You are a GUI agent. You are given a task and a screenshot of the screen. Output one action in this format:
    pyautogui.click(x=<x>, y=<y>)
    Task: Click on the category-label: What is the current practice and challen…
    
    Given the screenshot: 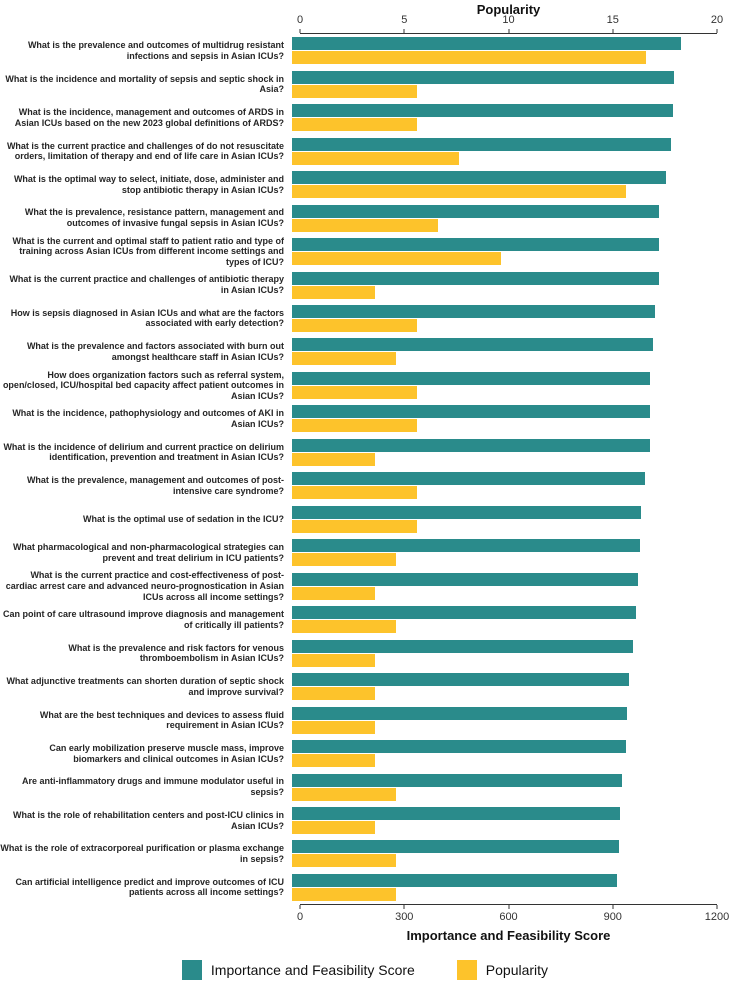 What is the action you would take?
    pyautogui.click(x=146, y=285)
    